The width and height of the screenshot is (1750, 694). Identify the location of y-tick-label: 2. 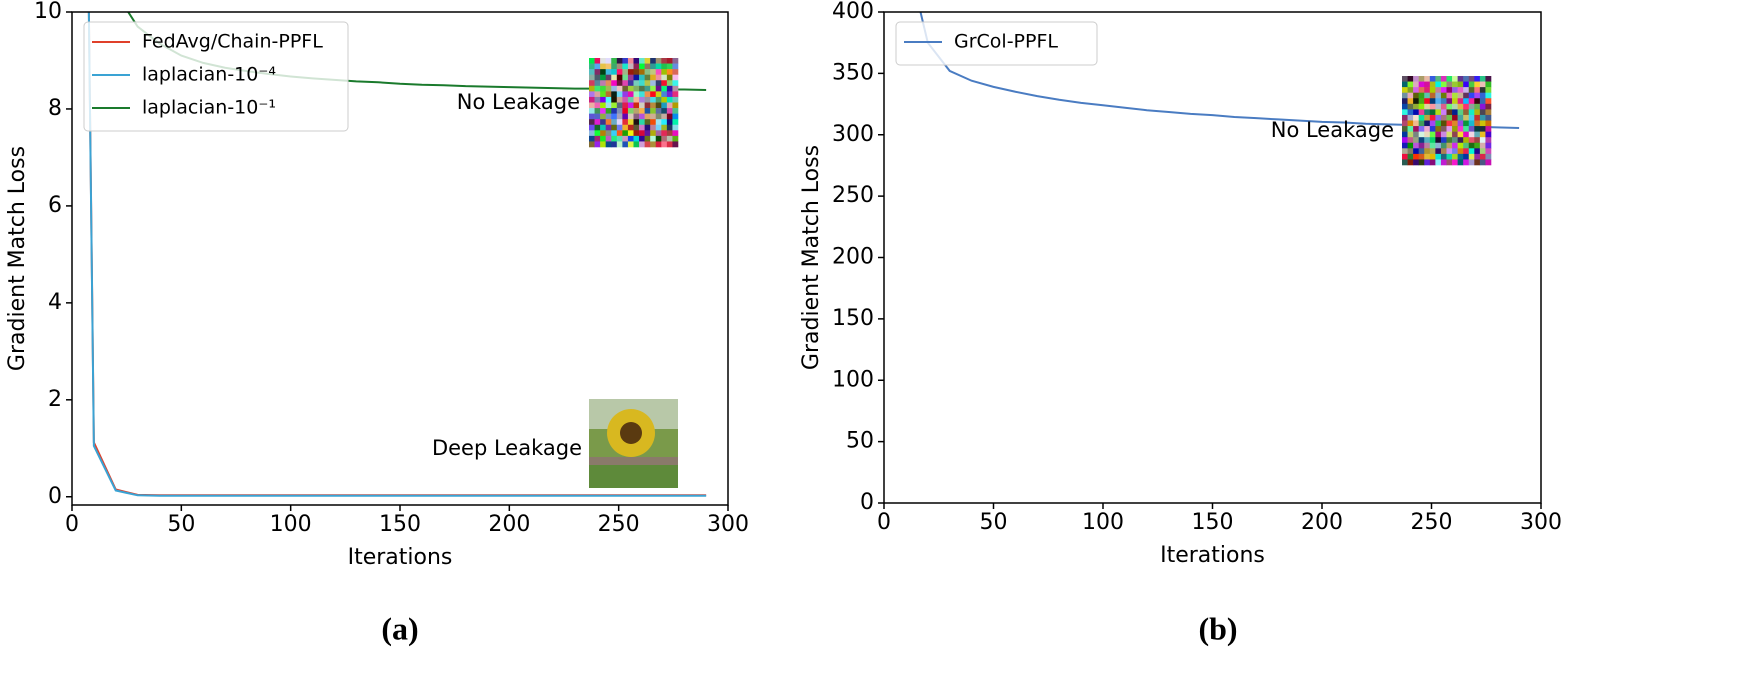
(55, 399).